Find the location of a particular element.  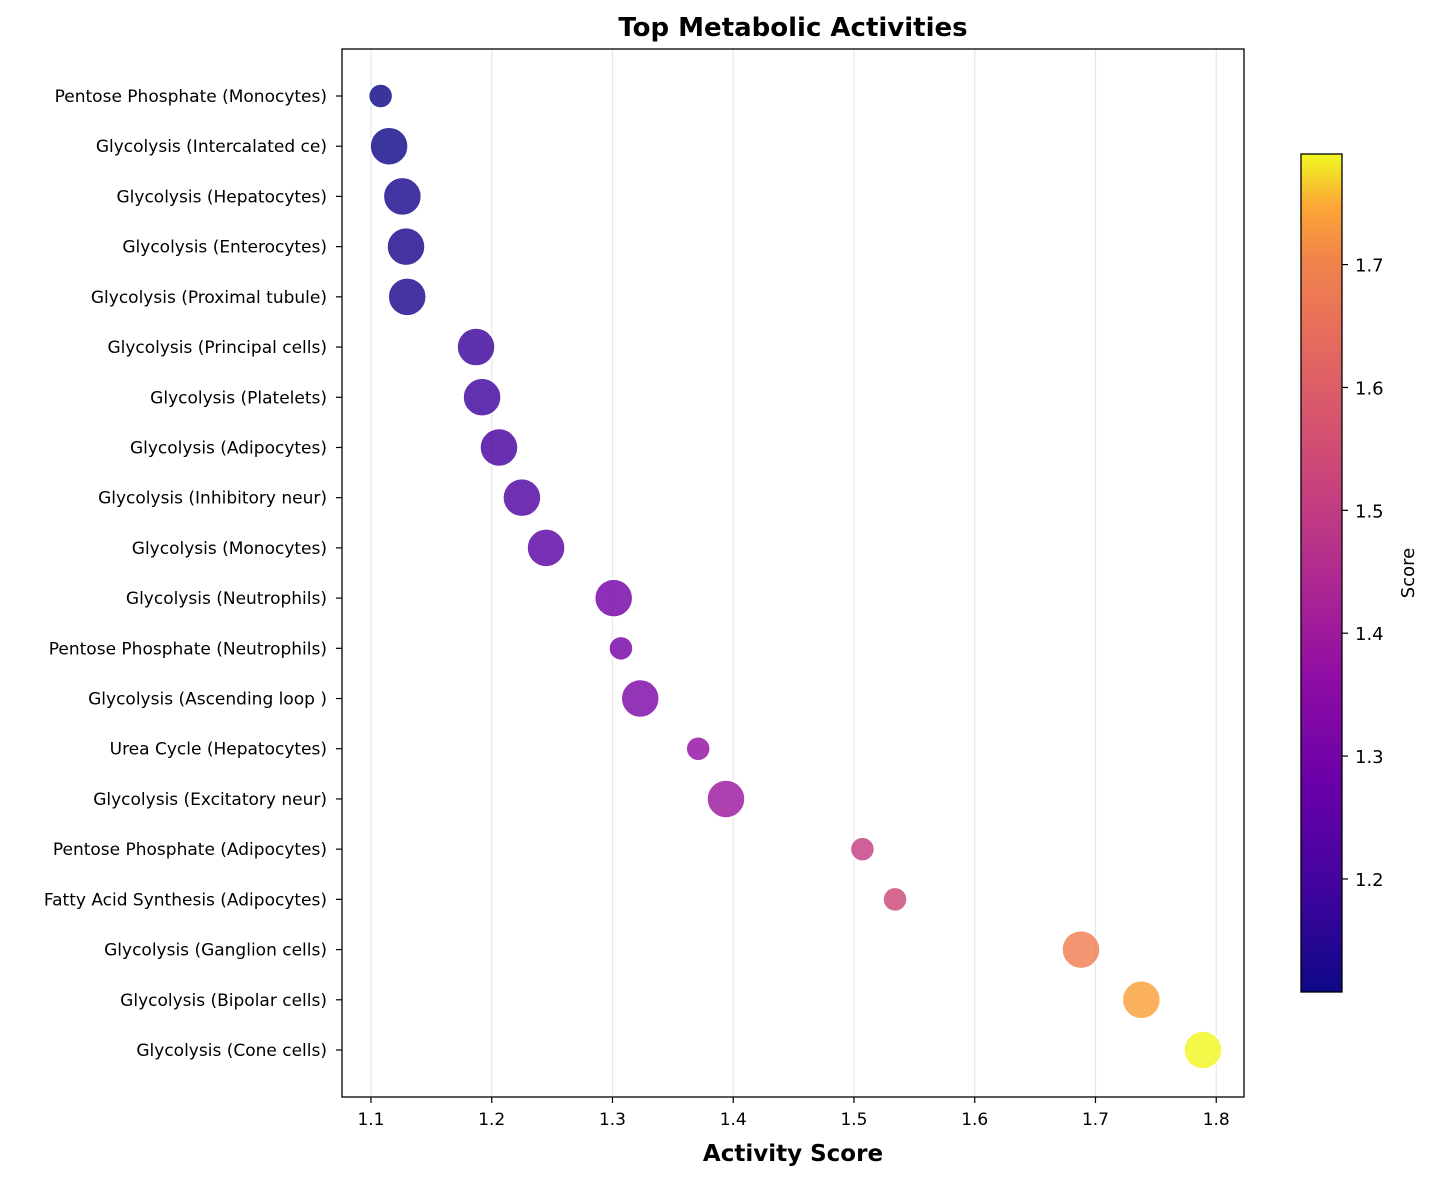

y-tick-label: Pentose Phosphate (Neutrophils) is located at coordinates (188, 649).